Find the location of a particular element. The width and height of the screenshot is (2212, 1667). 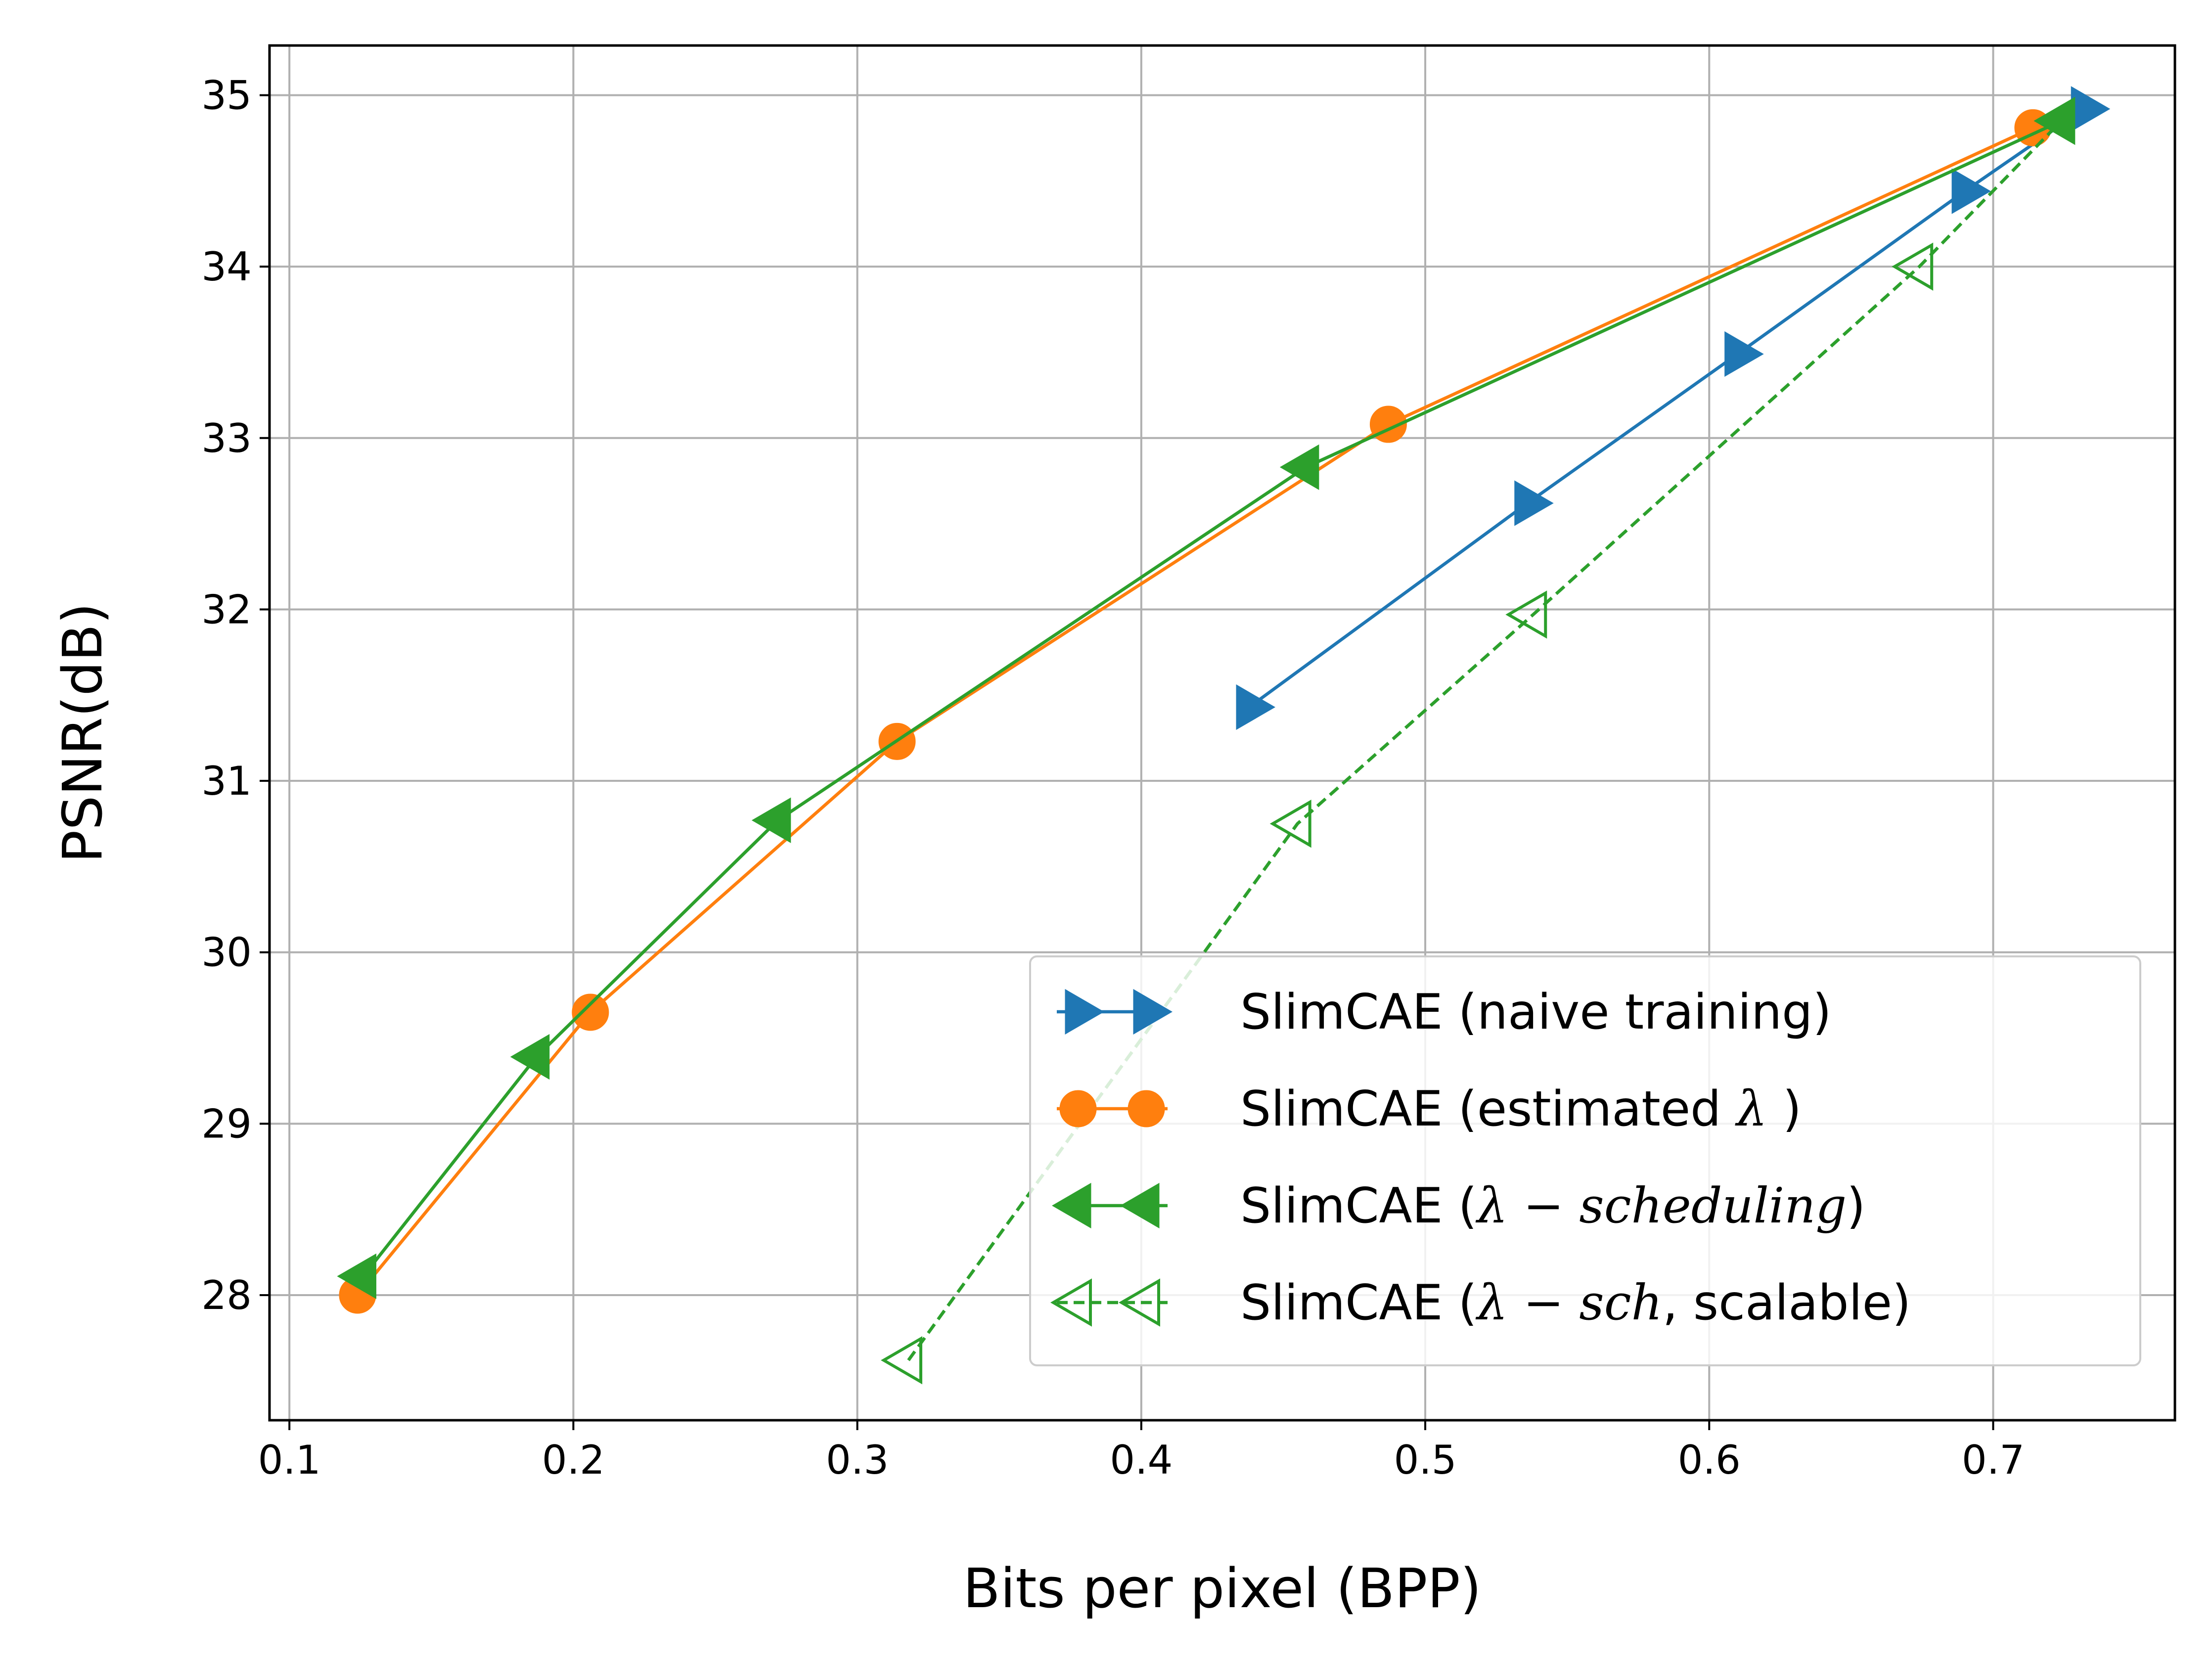

legend-label-text: SlimCAE (naive training) is located at coordinates (1536, 1012).